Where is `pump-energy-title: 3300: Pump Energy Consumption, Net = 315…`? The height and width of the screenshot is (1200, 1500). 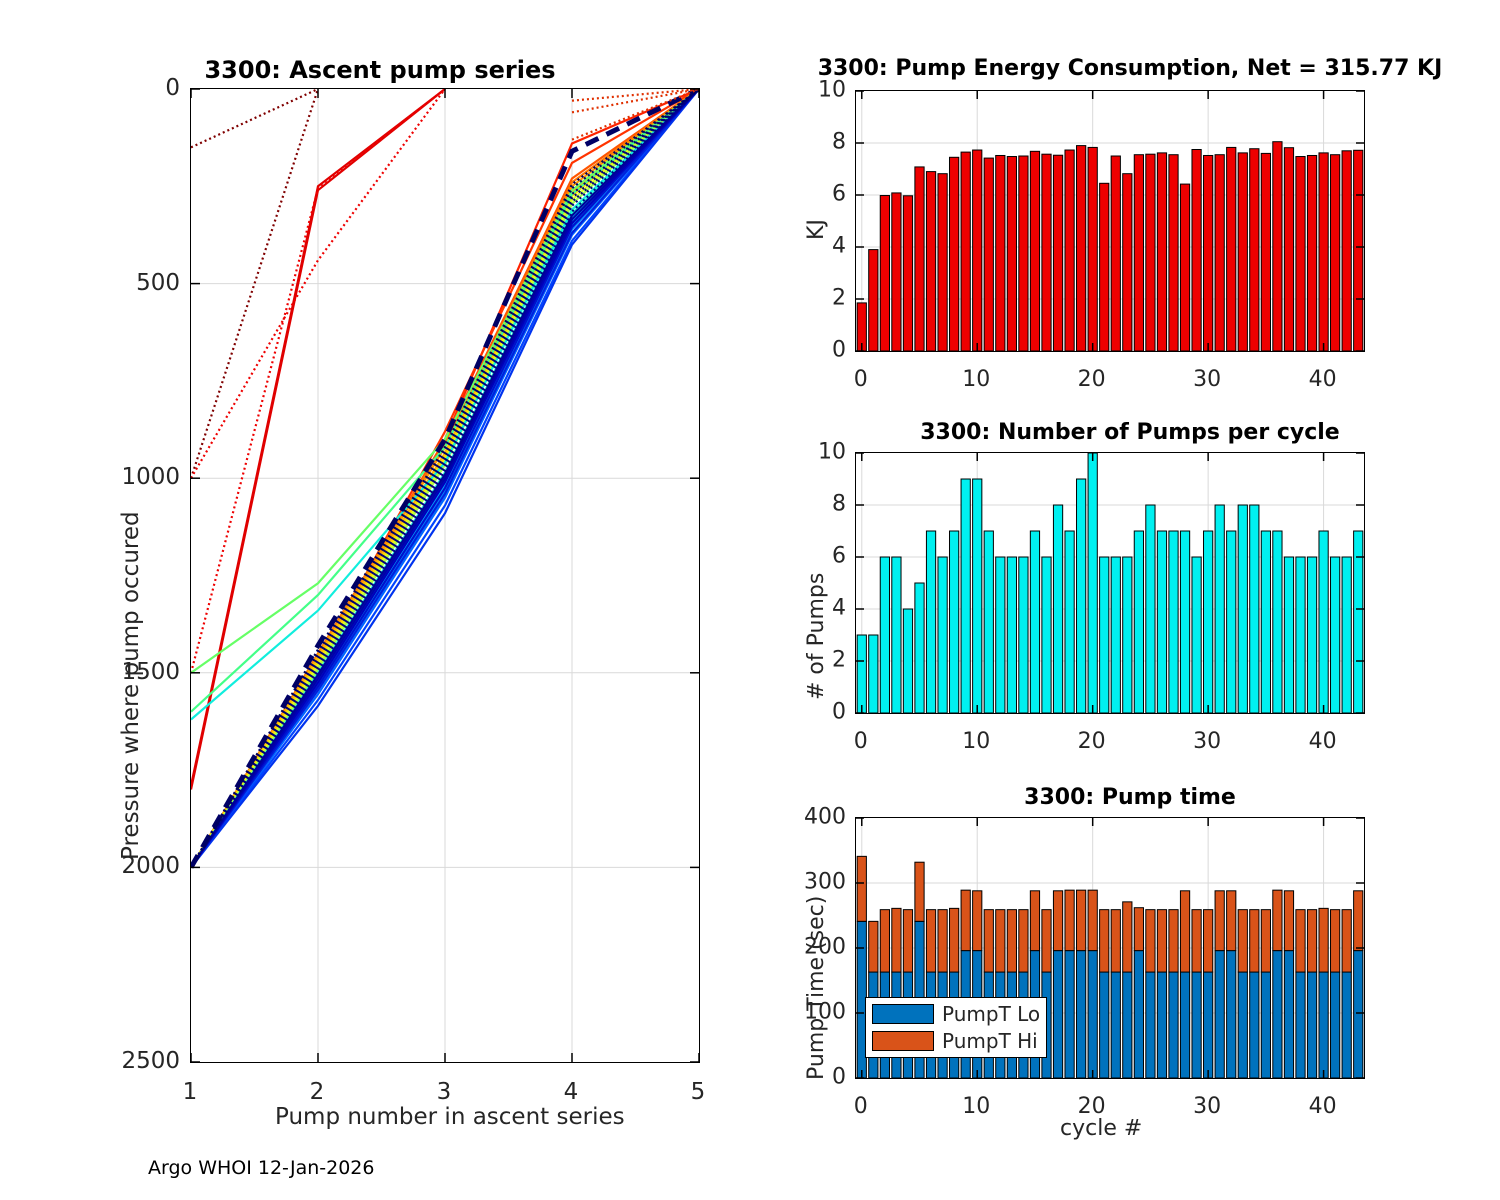
pump-energy-title: 3300: Pump Energy Consumption, Net = 315… is located at coordinates (1130, 68).